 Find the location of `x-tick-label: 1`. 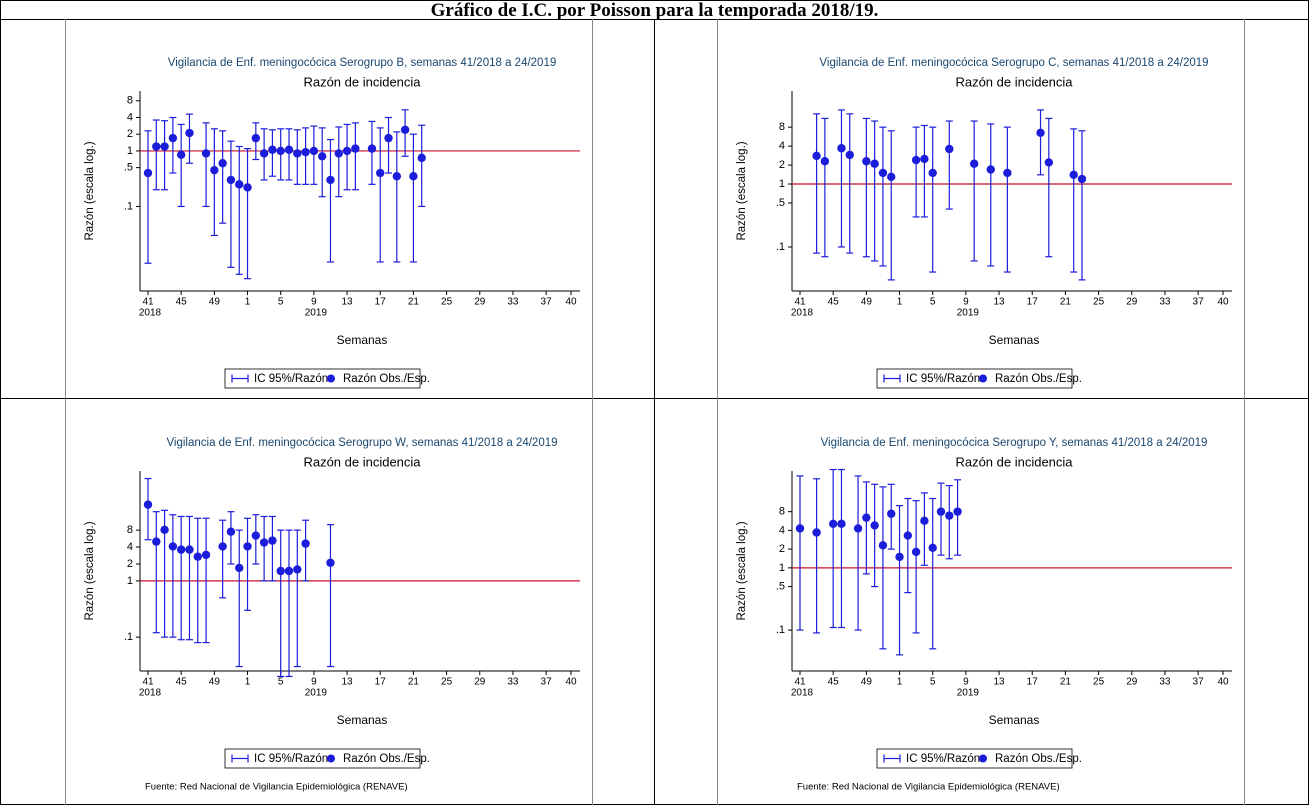

x-tick-label: 1 is located at coordinates (900, 682).